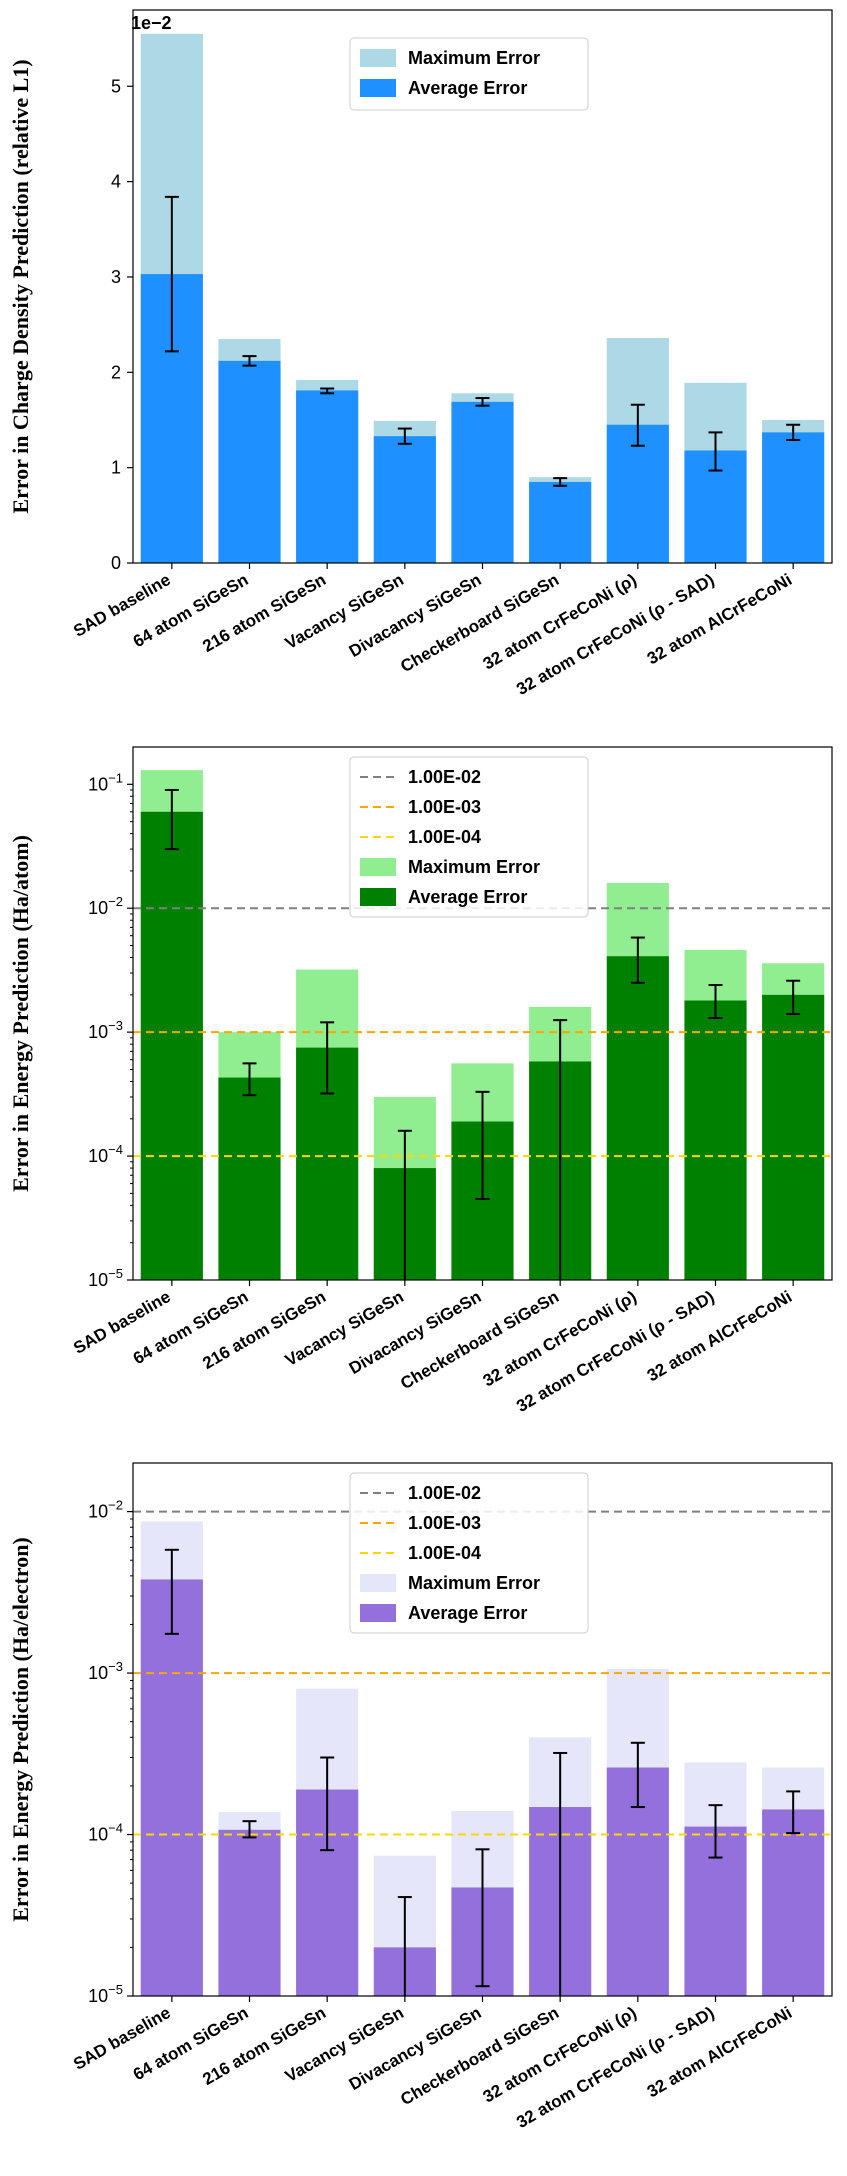 The image size is (847, 2176). What do you see at coordinates (20, 1013) in the screenshot?
I see `y-axis-title: Error in Energy Prediction (Ha/atom)` at bounding box center [20, 1013].